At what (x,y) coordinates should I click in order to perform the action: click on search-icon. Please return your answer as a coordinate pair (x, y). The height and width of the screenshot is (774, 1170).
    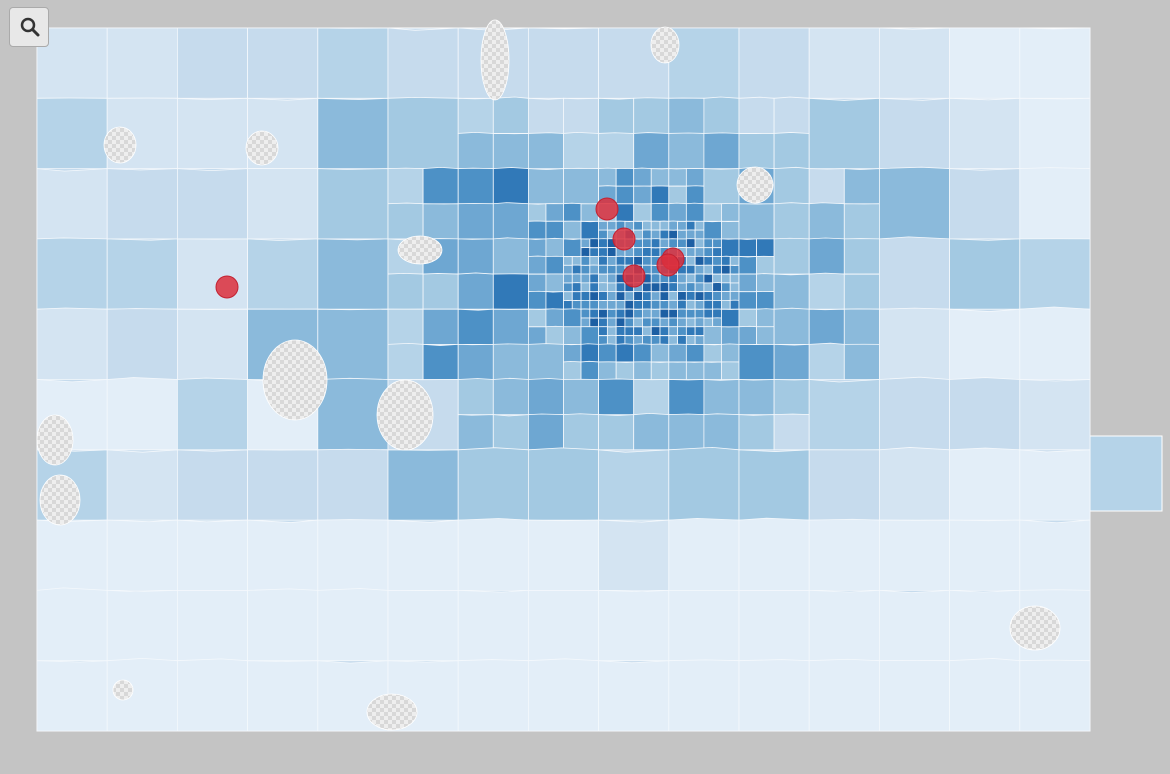
    Looking at the image, I should click on (30, 27).